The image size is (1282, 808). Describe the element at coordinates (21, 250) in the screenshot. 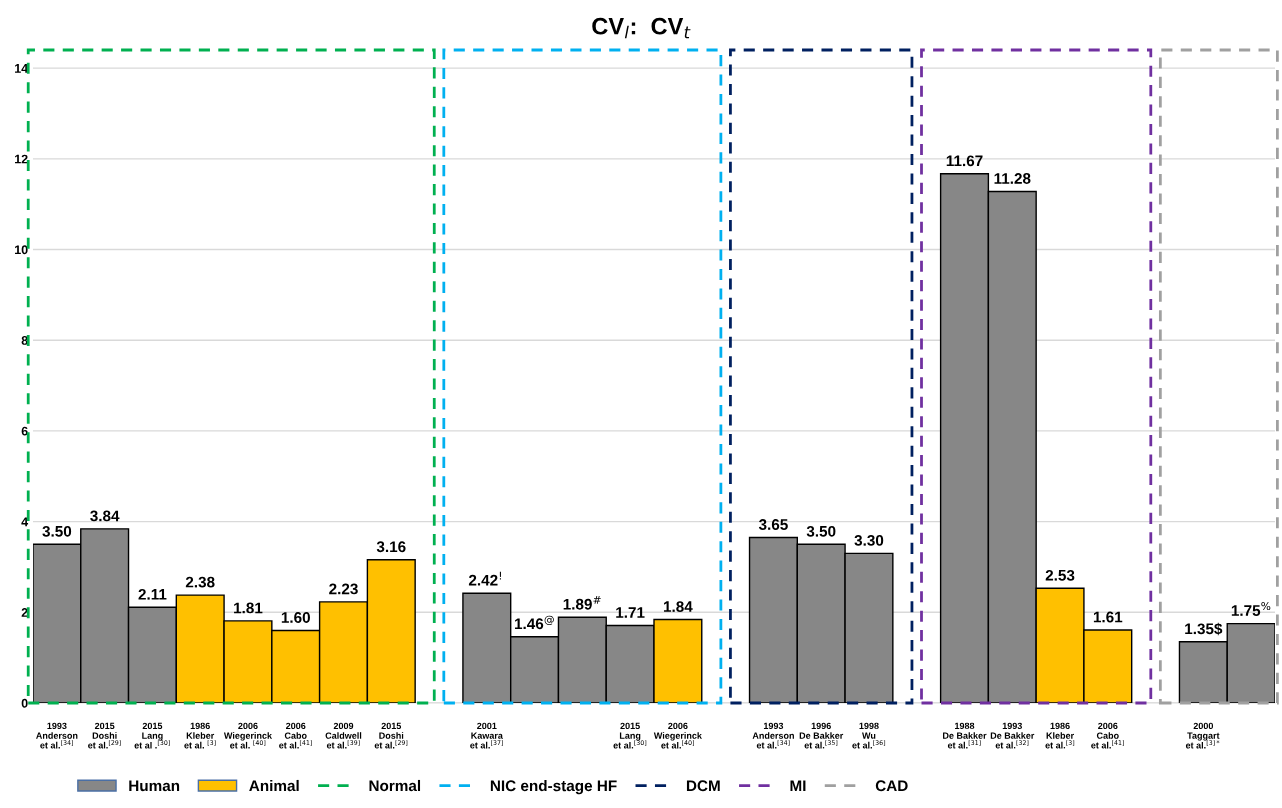

I see `y-tick-label: 10` at that location.